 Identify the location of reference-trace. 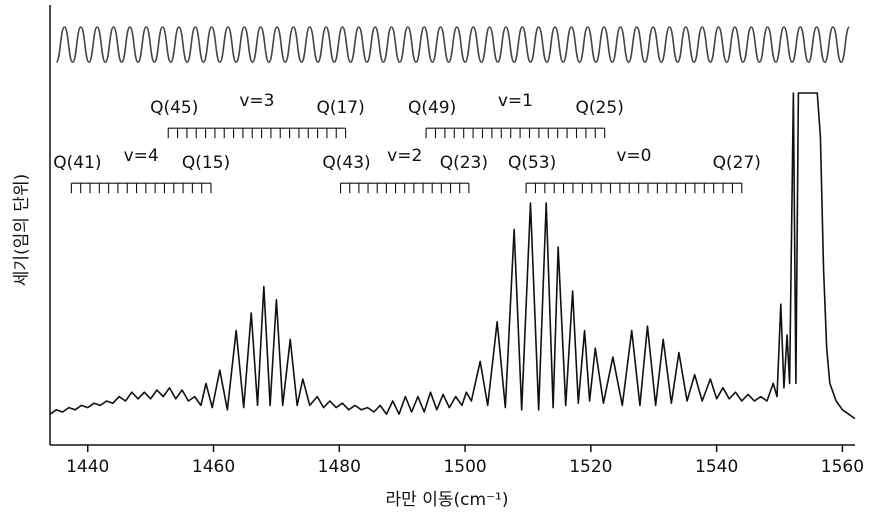
(453, 44).